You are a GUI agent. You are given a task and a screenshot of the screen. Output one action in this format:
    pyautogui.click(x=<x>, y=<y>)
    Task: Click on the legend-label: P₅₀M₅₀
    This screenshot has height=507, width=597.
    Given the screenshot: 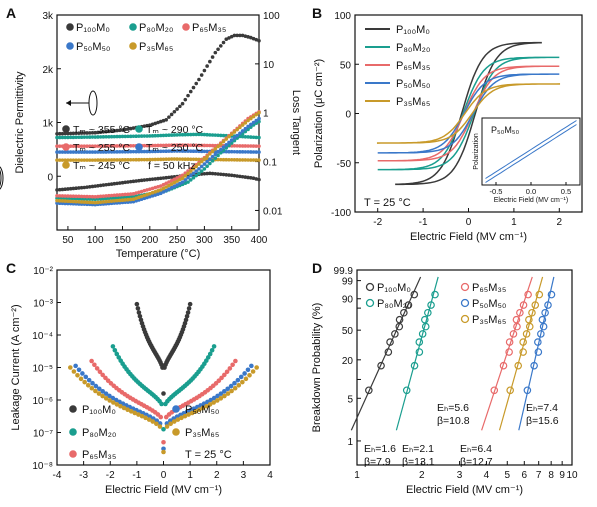 What is the action you would take?
    pyautogui.click(x=93, y=47)
    